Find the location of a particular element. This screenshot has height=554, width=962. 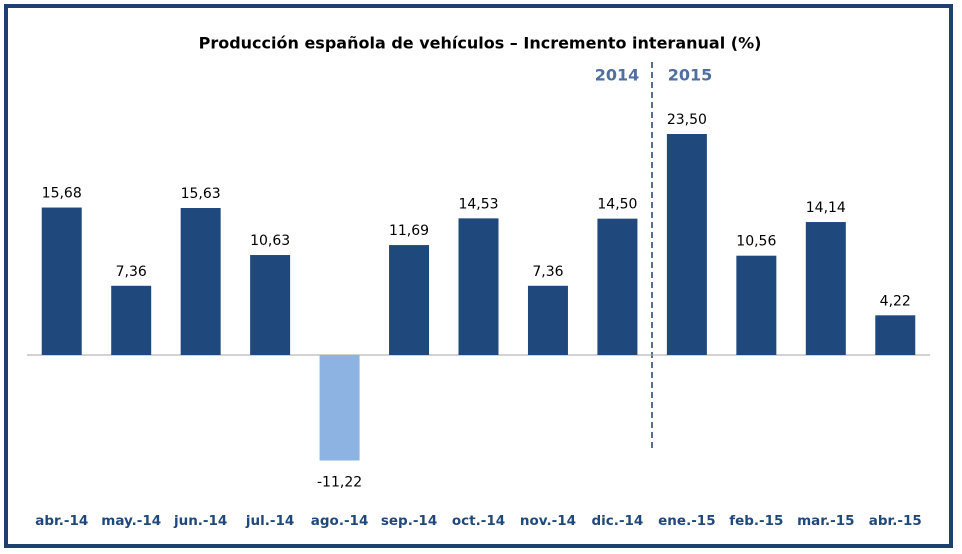

value-label: 14,50 is located at coordinates (617, 205).